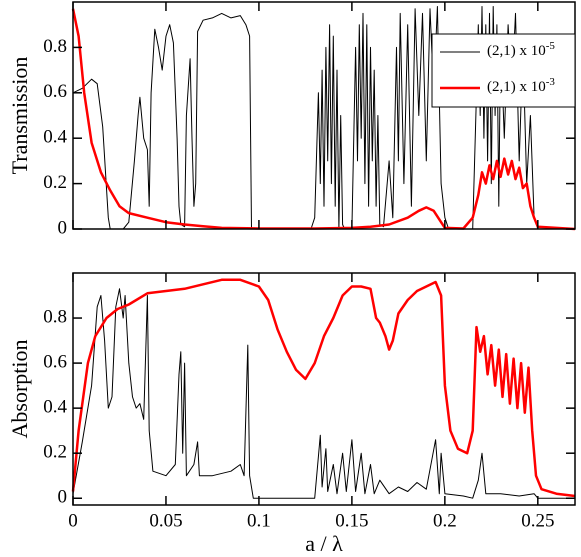 The image size is (581, 557). What do you see at coordinates (351, 520) in the screenshot?
I see `x-tick-label: 0.15` at bounding box center [351, 520].